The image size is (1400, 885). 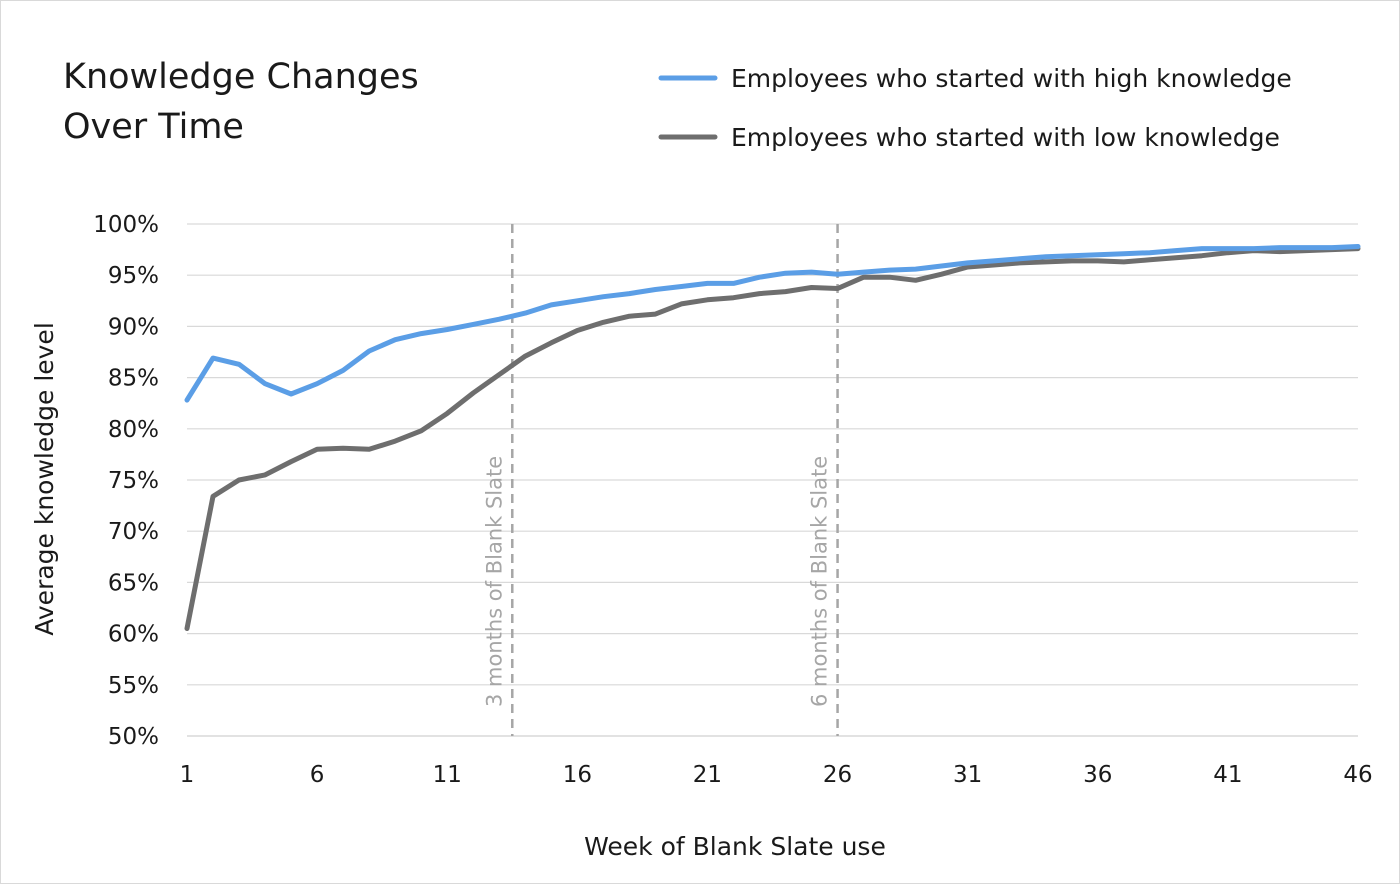 What do you see at coordinates (133, 583) in the screenshot?
I see `y-tick-label: 65%` at bounding box center [133, 583].